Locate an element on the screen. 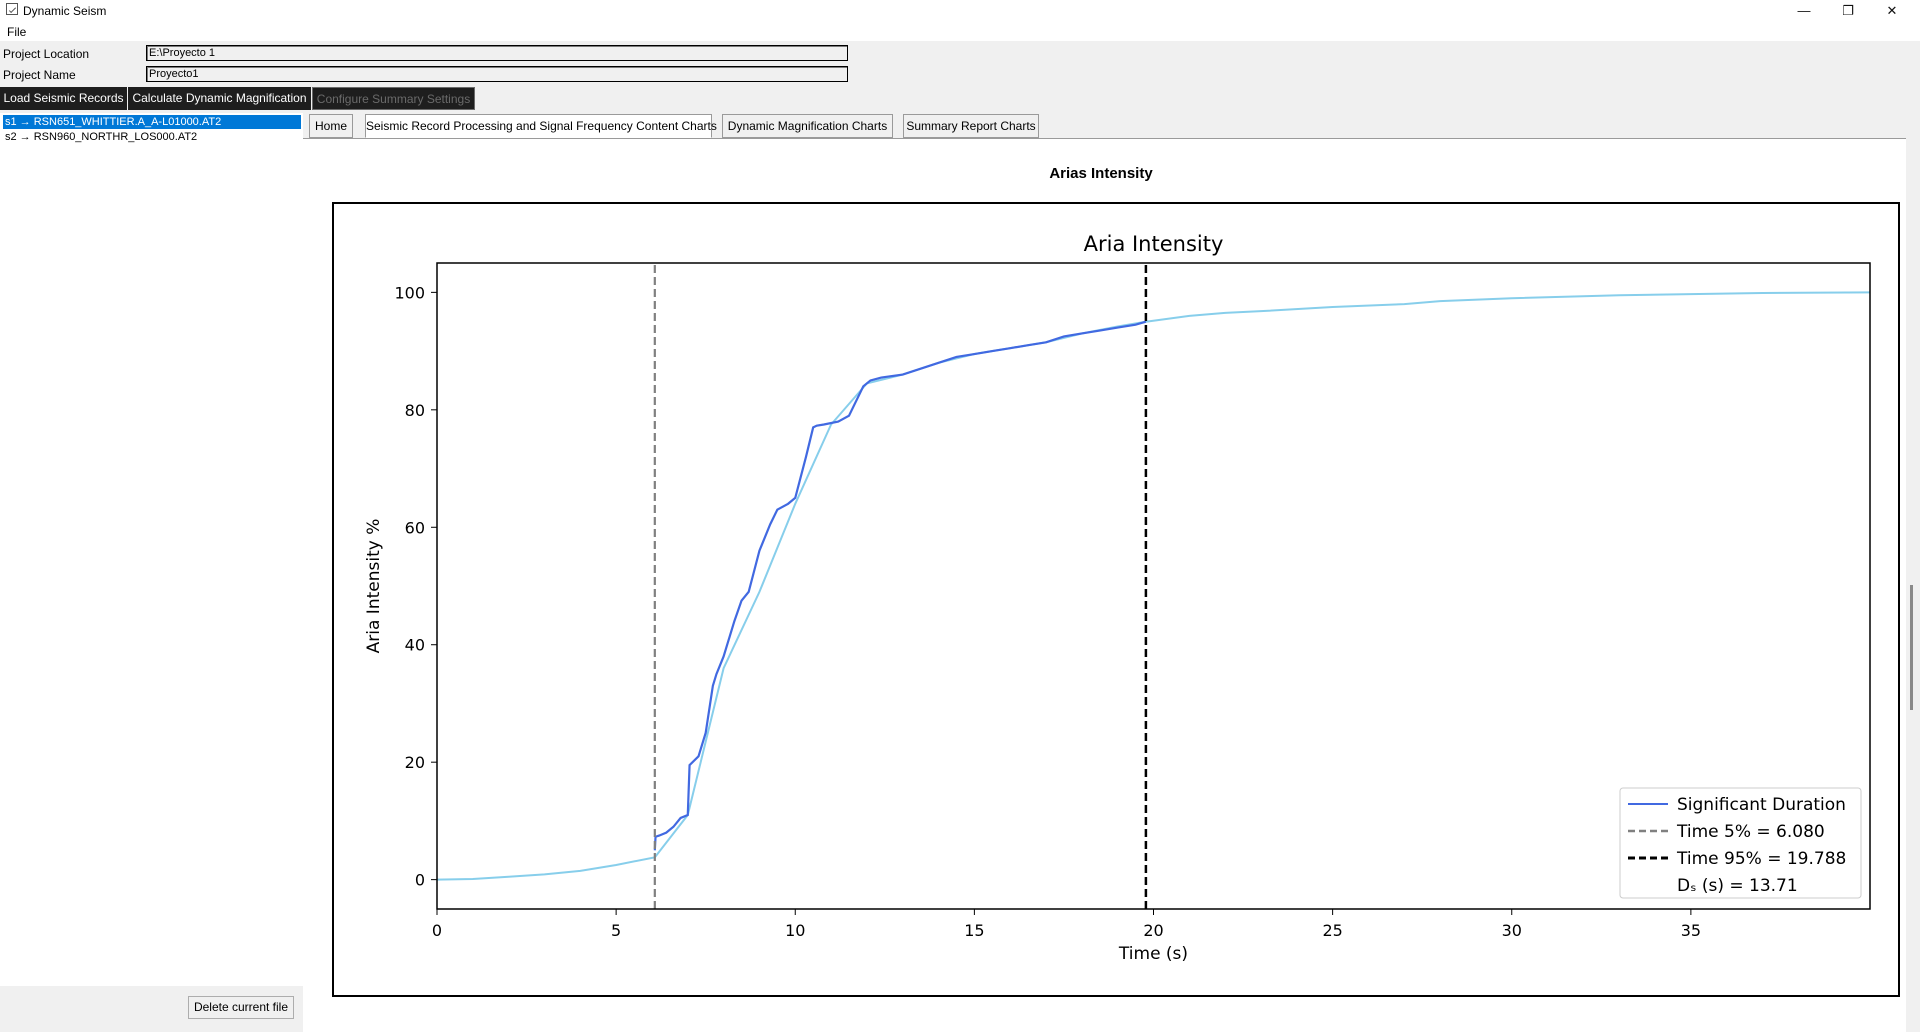 The width and height of the screenshot is (1920, 1032). project-name-label: Project Name is located at coordinates (39, 75).